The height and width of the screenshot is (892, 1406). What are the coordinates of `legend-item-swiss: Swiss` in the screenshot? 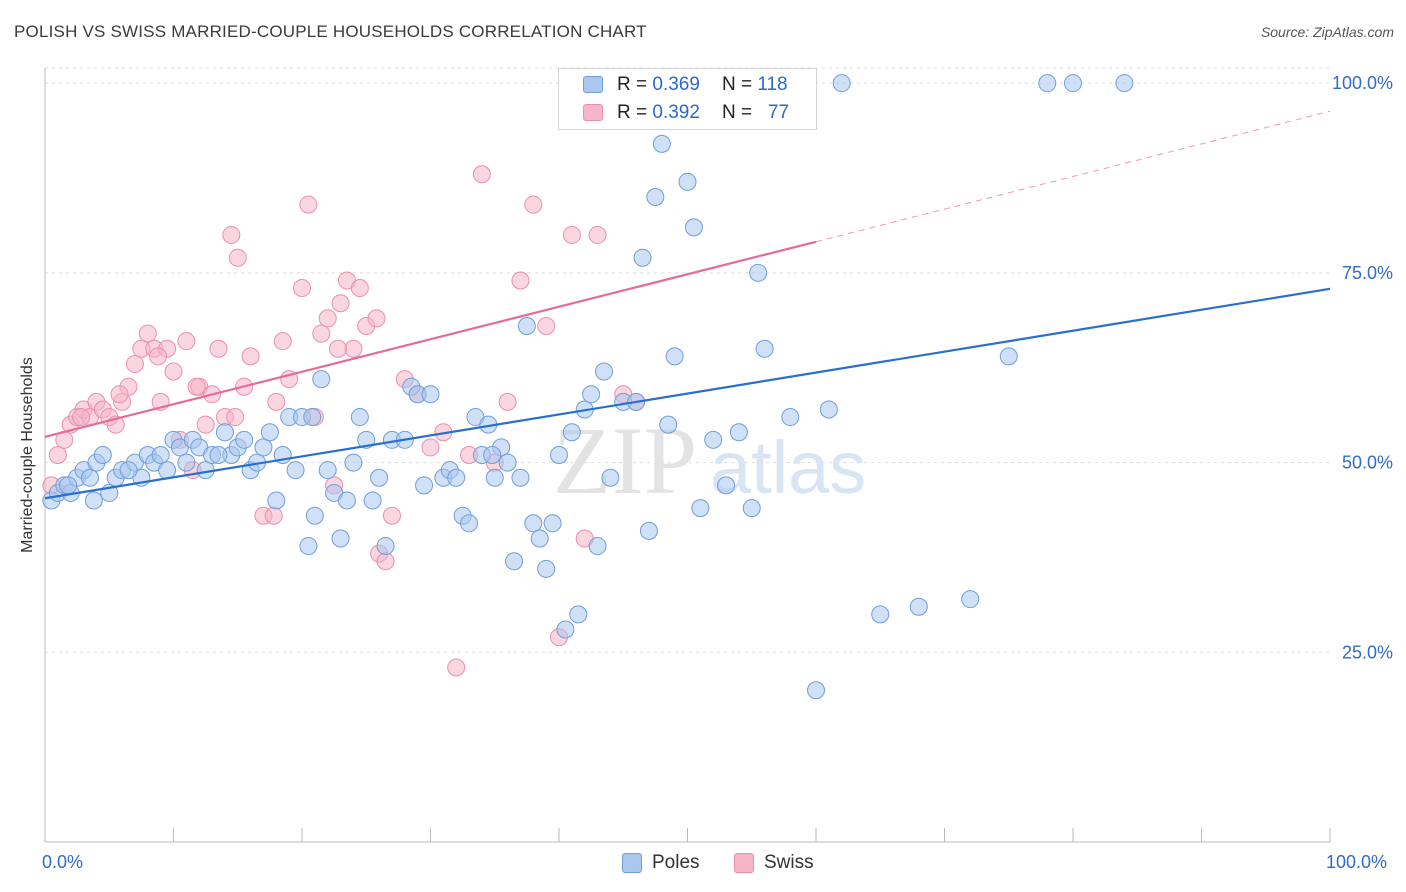 It's located at (774, 863).